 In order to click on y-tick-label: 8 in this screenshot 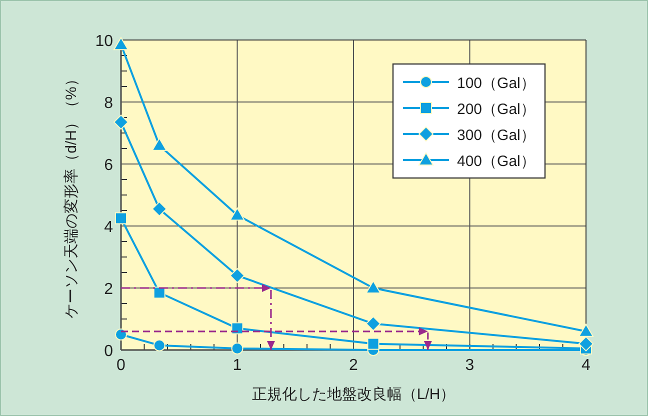, I will do `click(109, 103)`.